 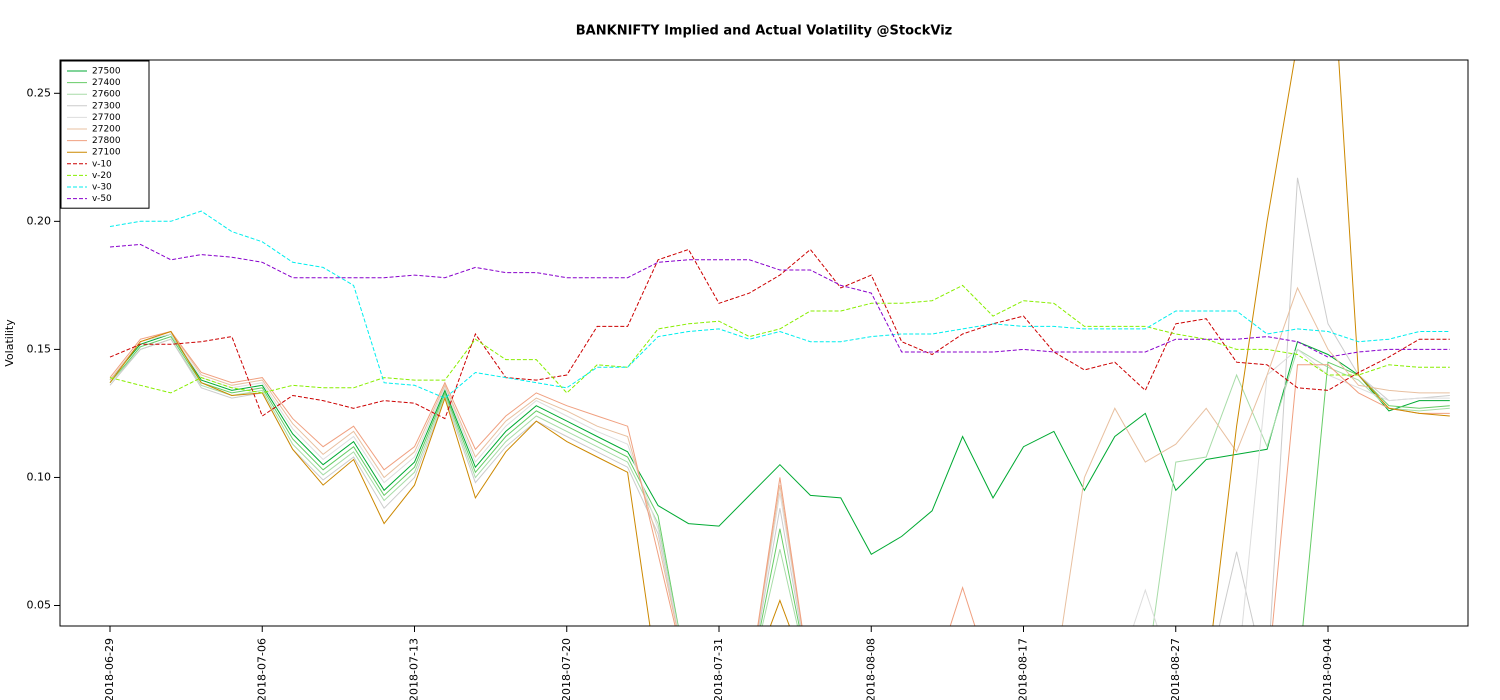 I want to click on y-tick-label: 0.05, so click(x=39, y=605).